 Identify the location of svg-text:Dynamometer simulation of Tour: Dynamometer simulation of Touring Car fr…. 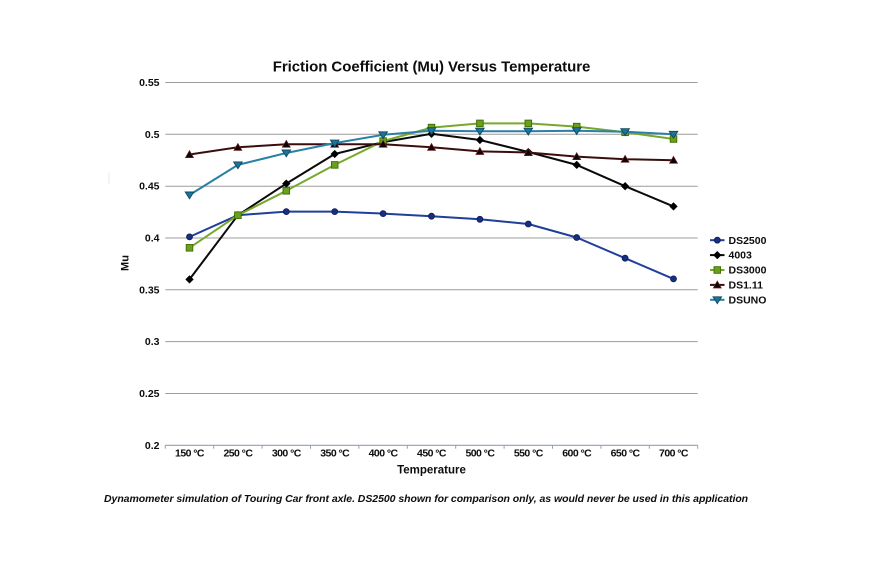
(426, 499).